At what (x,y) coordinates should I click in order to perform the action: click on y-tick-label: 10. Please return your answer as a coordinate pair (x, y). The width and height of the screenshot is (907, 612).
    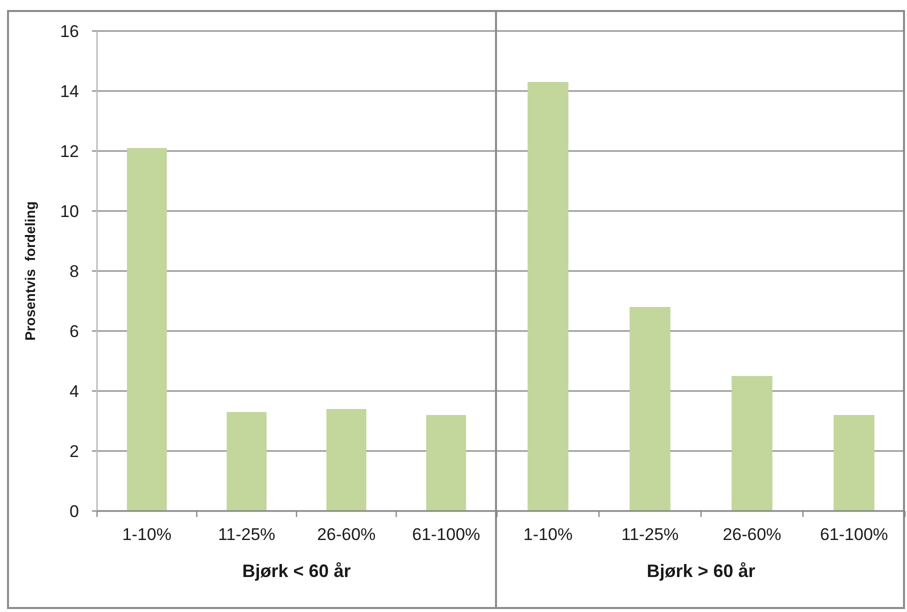
    Looking at the image, I should click on (69, 211).